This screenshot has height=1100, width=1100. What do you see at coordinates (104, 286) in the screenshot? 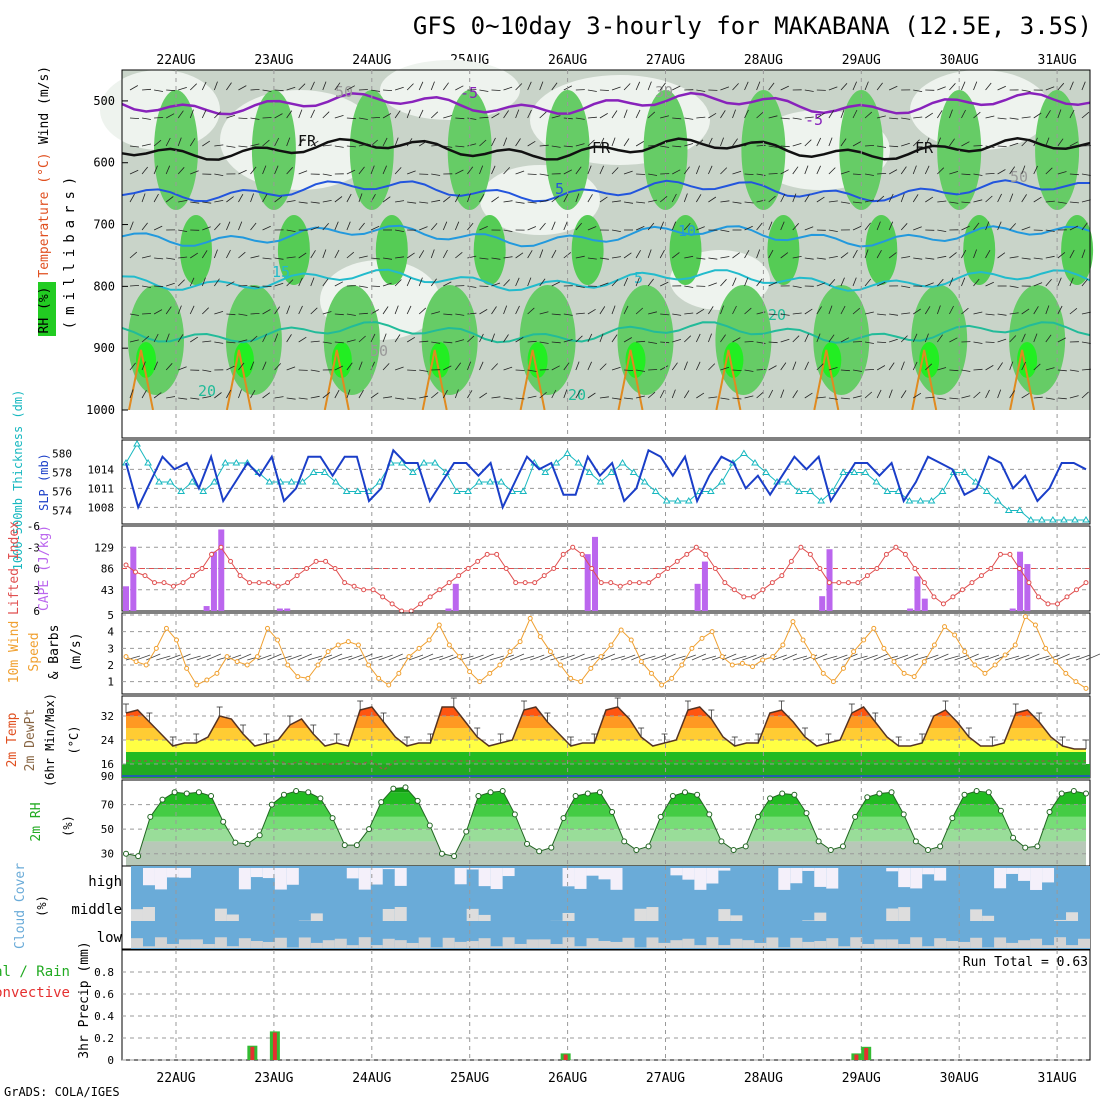
I see `pressure-tick: 800` at bounding box center [104, 286].